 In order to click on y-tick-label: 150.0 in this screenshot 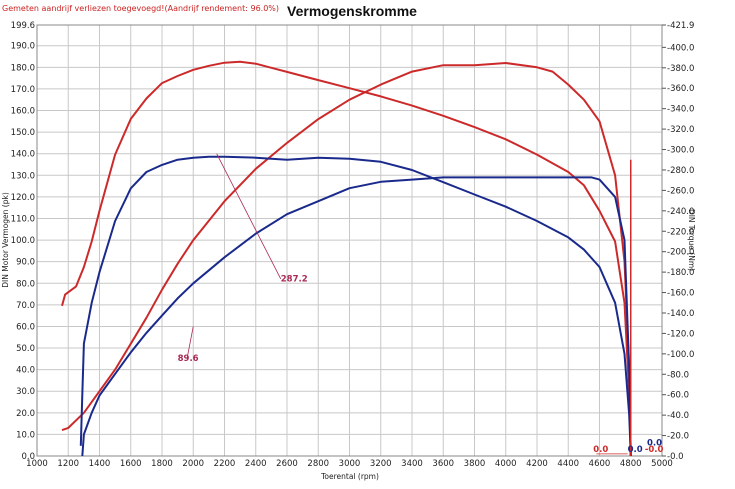, I will do `click(23, 133)`.